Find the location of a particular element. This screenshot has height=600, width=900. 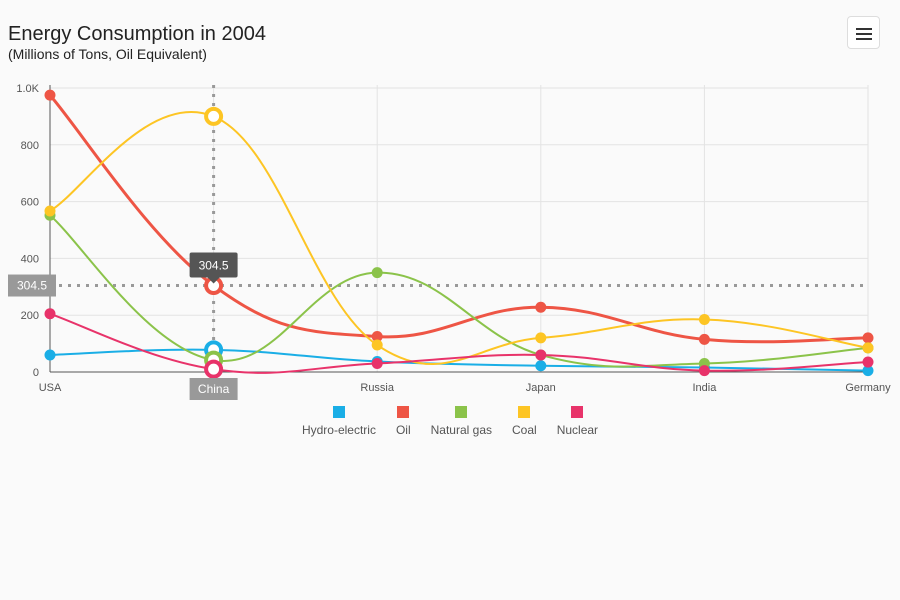

y-tick-label: 400 is located at coordinates (30, 259).